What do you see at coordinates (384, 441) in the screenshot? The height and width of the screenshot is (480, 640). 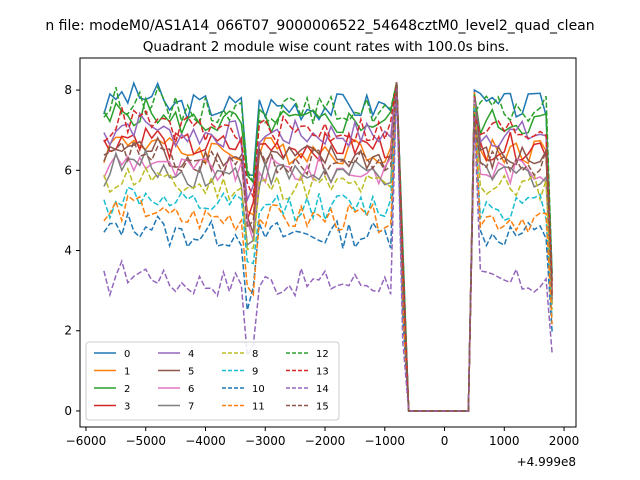 I see `x-tick-label: −1000` at bounding box center [384, 441].